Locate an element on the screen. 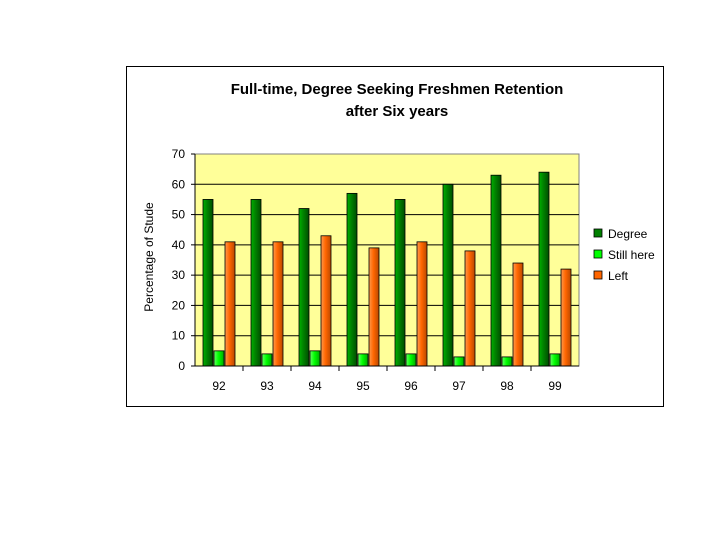  x-tick-label: 99 is located at coordinates (555, 386).